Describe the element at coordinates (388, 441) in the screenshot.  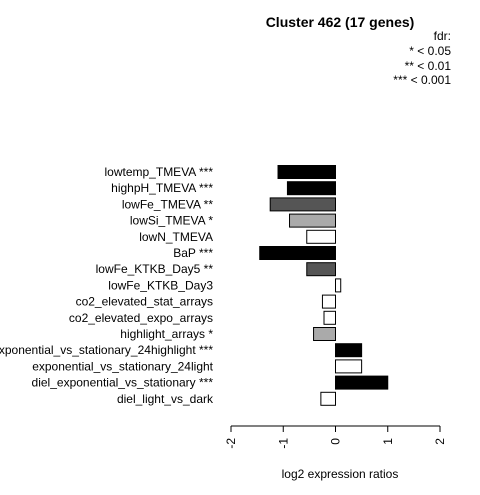
I see `x-tick-label-3: 1` at that location.